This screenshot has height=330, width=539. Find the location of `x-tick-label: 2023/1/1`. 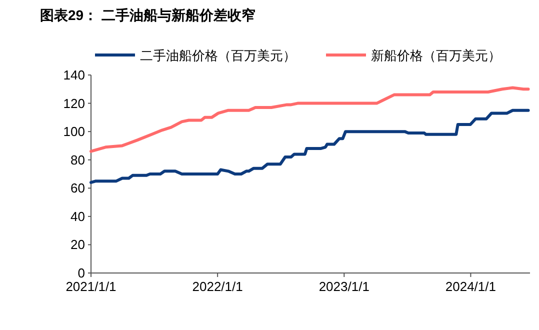

x-tick-label: 2023/1/1 is located at coordinates (344, 286).